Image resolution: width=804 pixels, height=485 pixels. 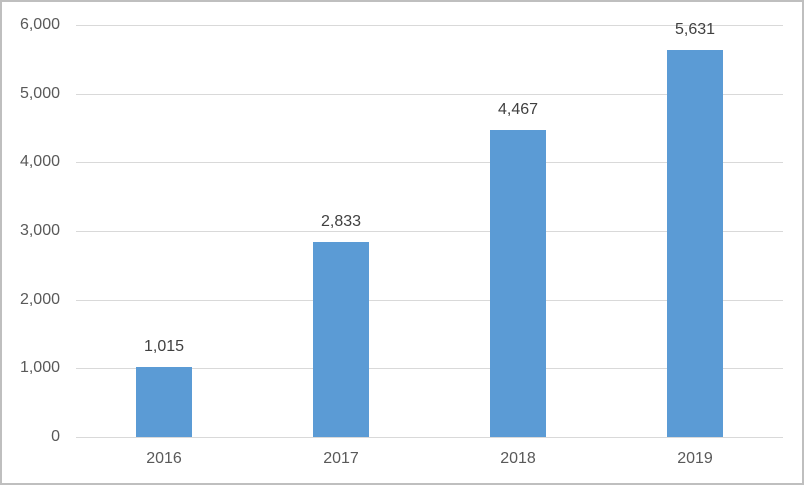 I want to click on y-tick-label-6,000: 6,000, so click(x=39, y=24).